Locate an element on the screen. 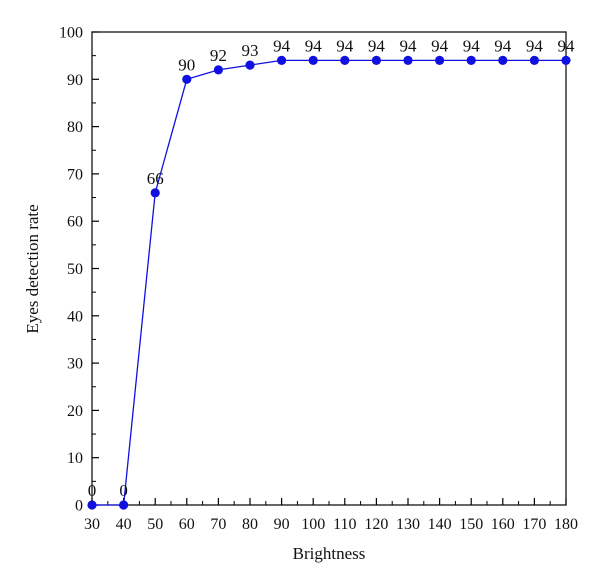 This screenshot has height=587, width=600. x-tick-label: 110 is located at coordinates (344, 524).